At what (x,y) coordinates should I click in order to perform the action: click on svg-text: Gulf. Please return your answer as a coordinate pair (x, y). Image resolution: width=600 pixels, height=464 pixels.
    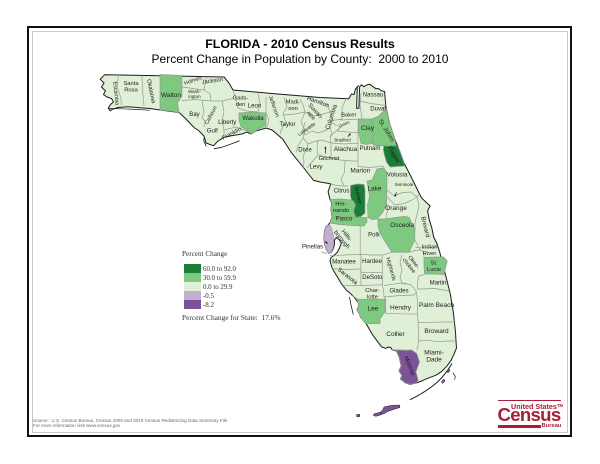
    Looking at the image, I should click on (212, 132).